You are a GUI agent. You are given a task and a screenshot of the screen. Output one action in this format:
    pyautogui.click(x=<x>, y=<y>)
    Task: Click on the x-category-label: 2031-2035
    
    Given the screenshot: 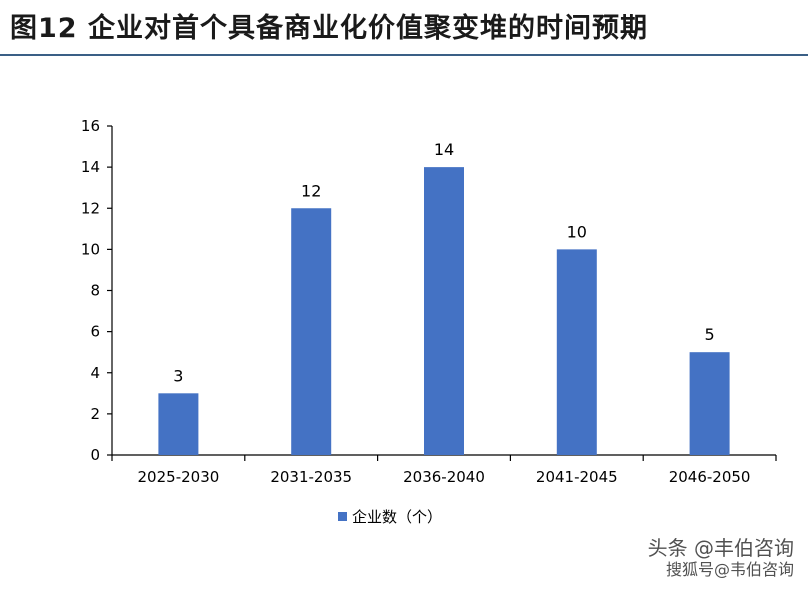 What is the action you would take?
    pyautogui.click(x=311, y=477)
    